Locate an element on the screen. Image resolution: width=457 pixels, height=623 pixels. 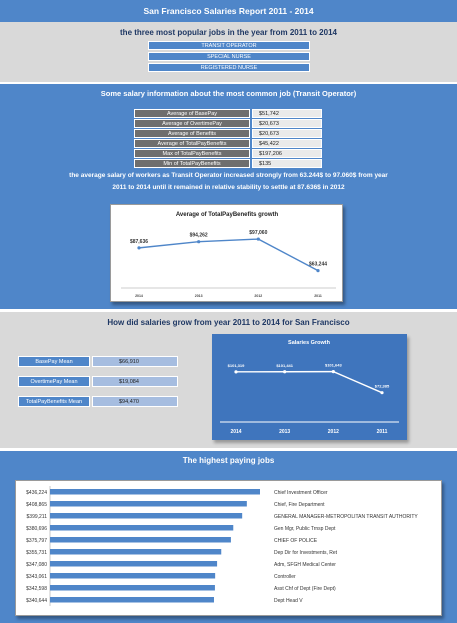
bar-value-label: $436,224 is located at coordinates (36, 493).